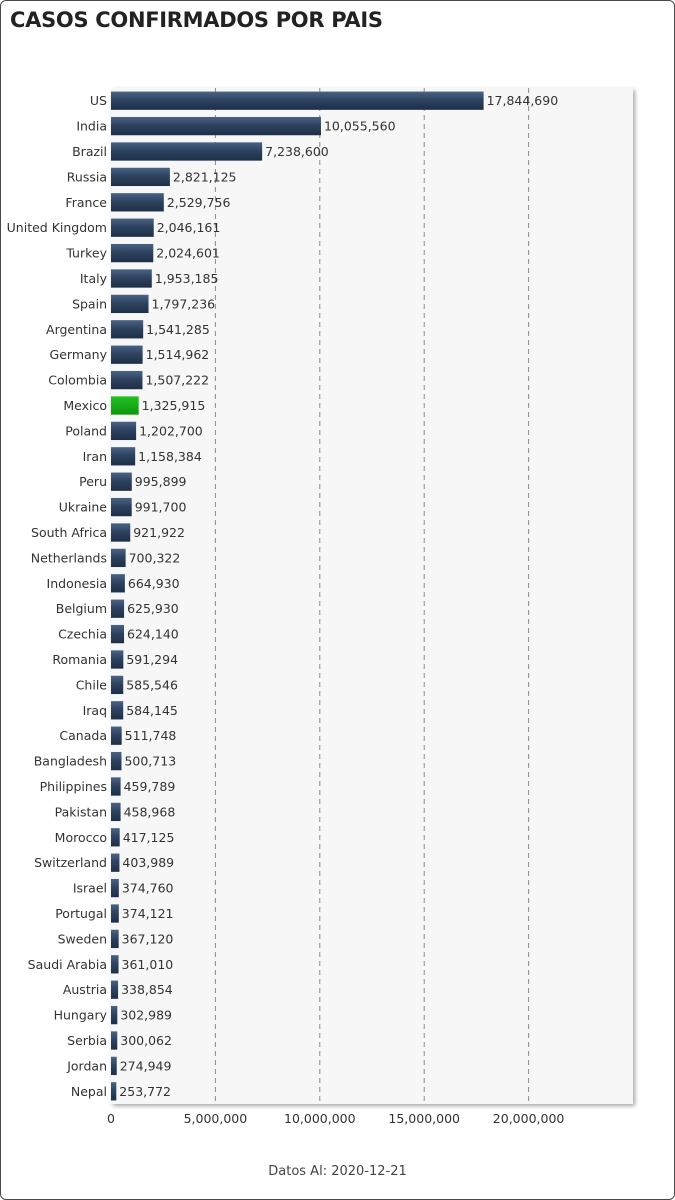 The image size is (675, 1200). I want to click on data-label: 2,046,161, so click(189, 227).